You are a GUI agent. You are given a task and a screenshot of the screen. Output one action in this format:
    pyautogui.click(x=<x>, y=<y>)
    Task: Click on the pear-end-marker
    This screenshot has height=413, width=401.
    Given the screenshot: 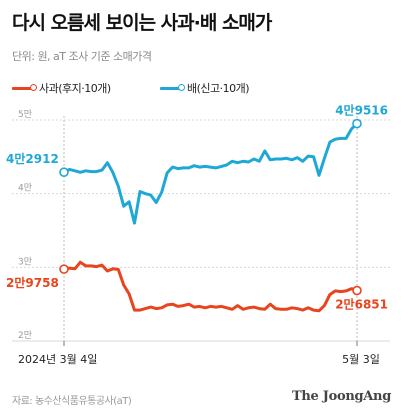 What is the action you would take?
    pyautogui.click(x=357, y=123)
    